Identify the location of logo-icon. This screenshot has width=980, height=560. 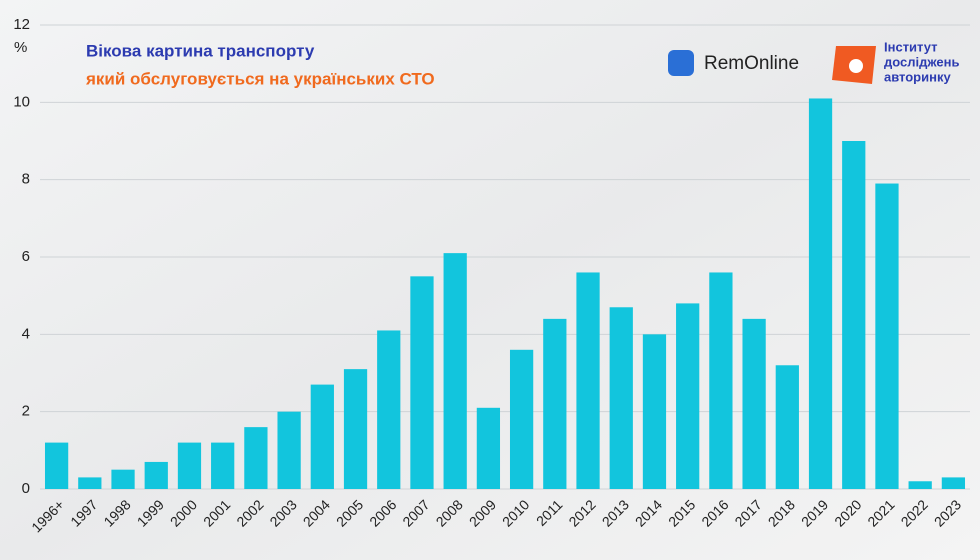
(681, 63).